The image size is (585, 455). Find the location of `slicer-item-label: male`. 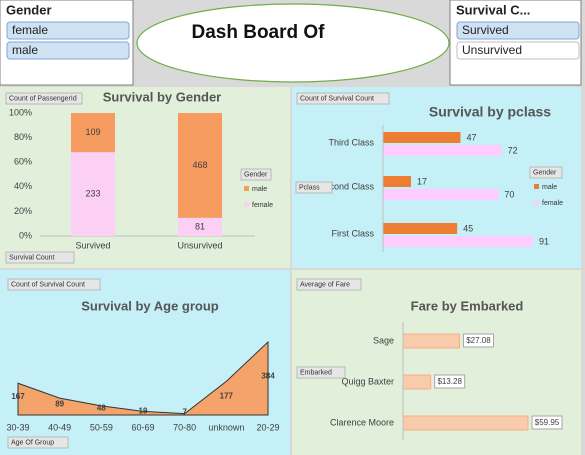

slicer-item-label: male is located at coordinates (25, 50).